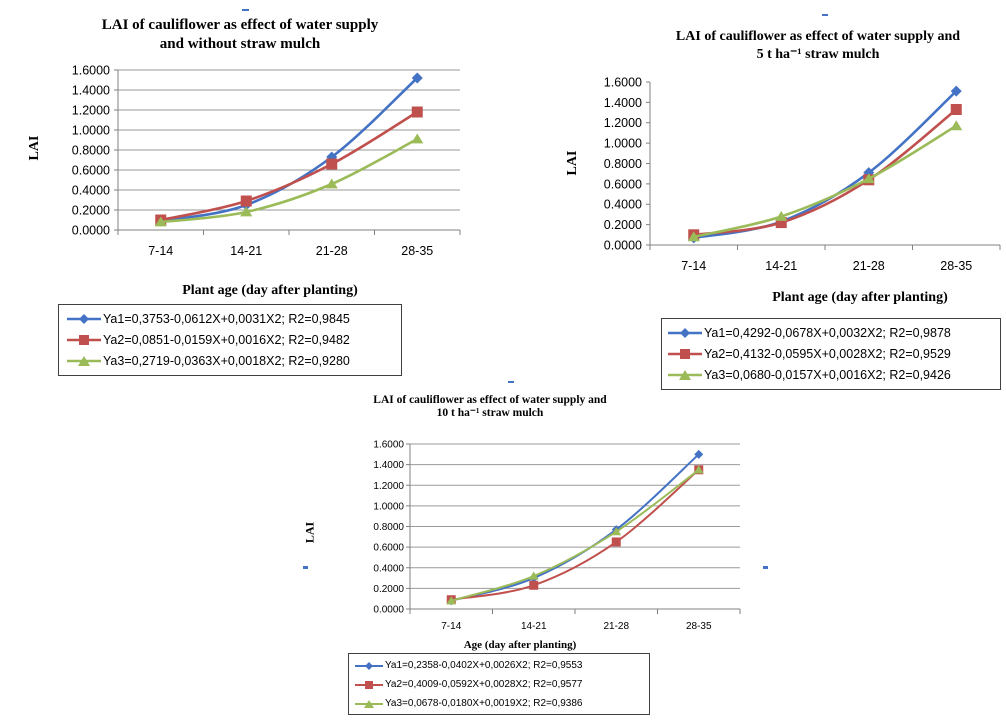 Image resolution: width=1006 pixels, height=720 pixels. I want to click on legend-item-ya1: Ya1=0,3753-0,0612X+0,0031X2; R2=0,9845, so click(230, 318).